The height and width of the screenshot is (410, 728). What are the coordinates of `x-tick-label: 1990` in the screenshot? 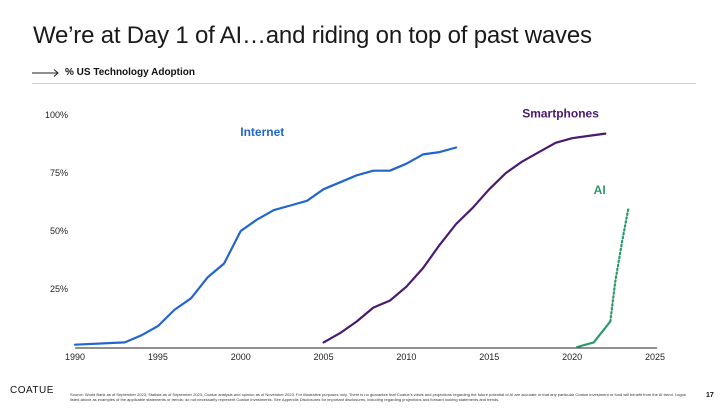 It's located at (75, 357).